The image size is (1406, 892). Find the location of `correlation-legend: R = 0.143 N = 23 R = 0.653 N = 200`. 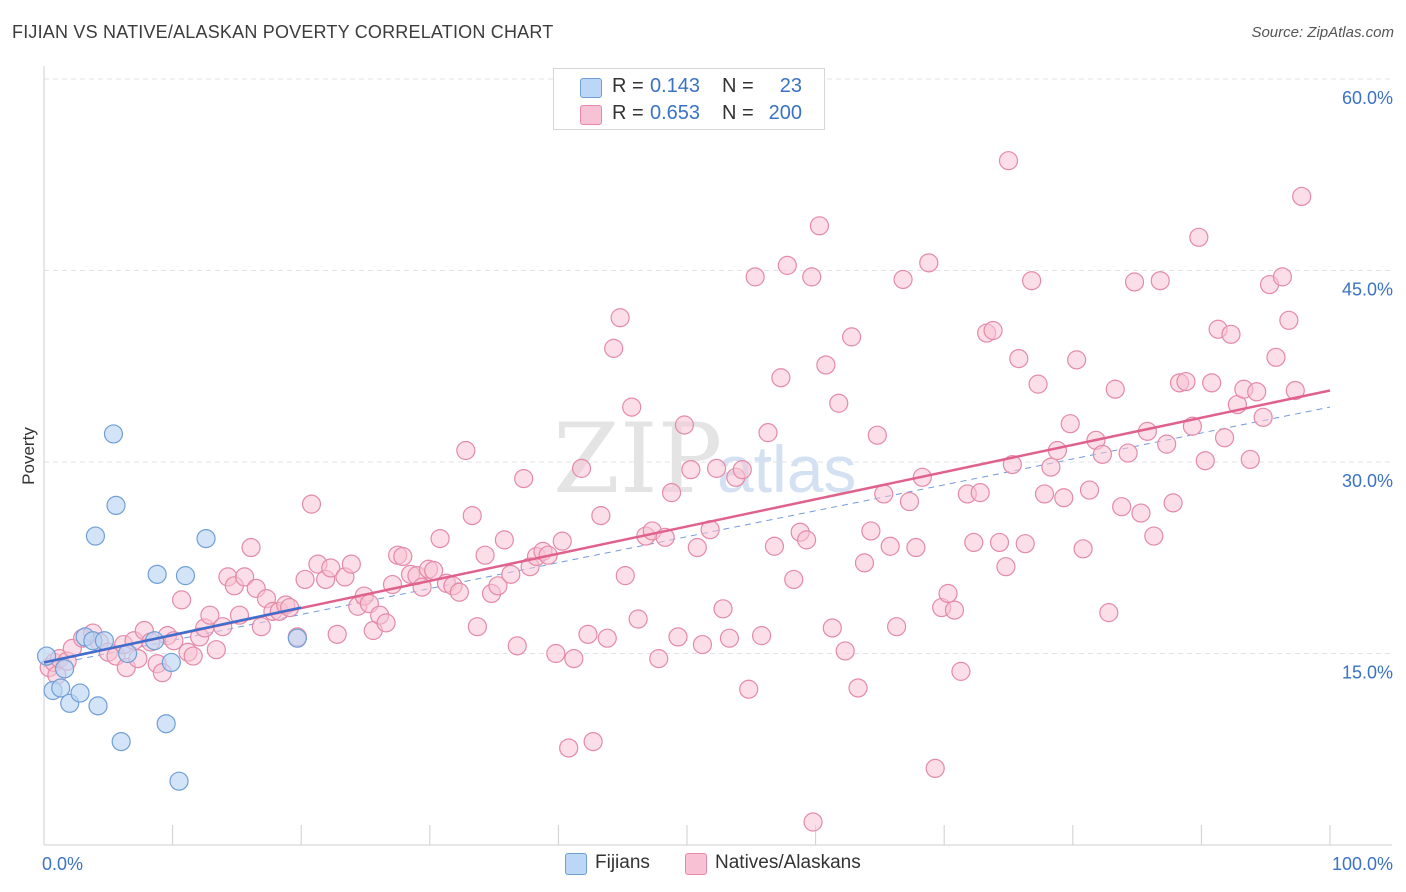

correlation-legend: R = 0.143 N = 23 R = 0.653 N = 200 is located at coordinates (689, 99).